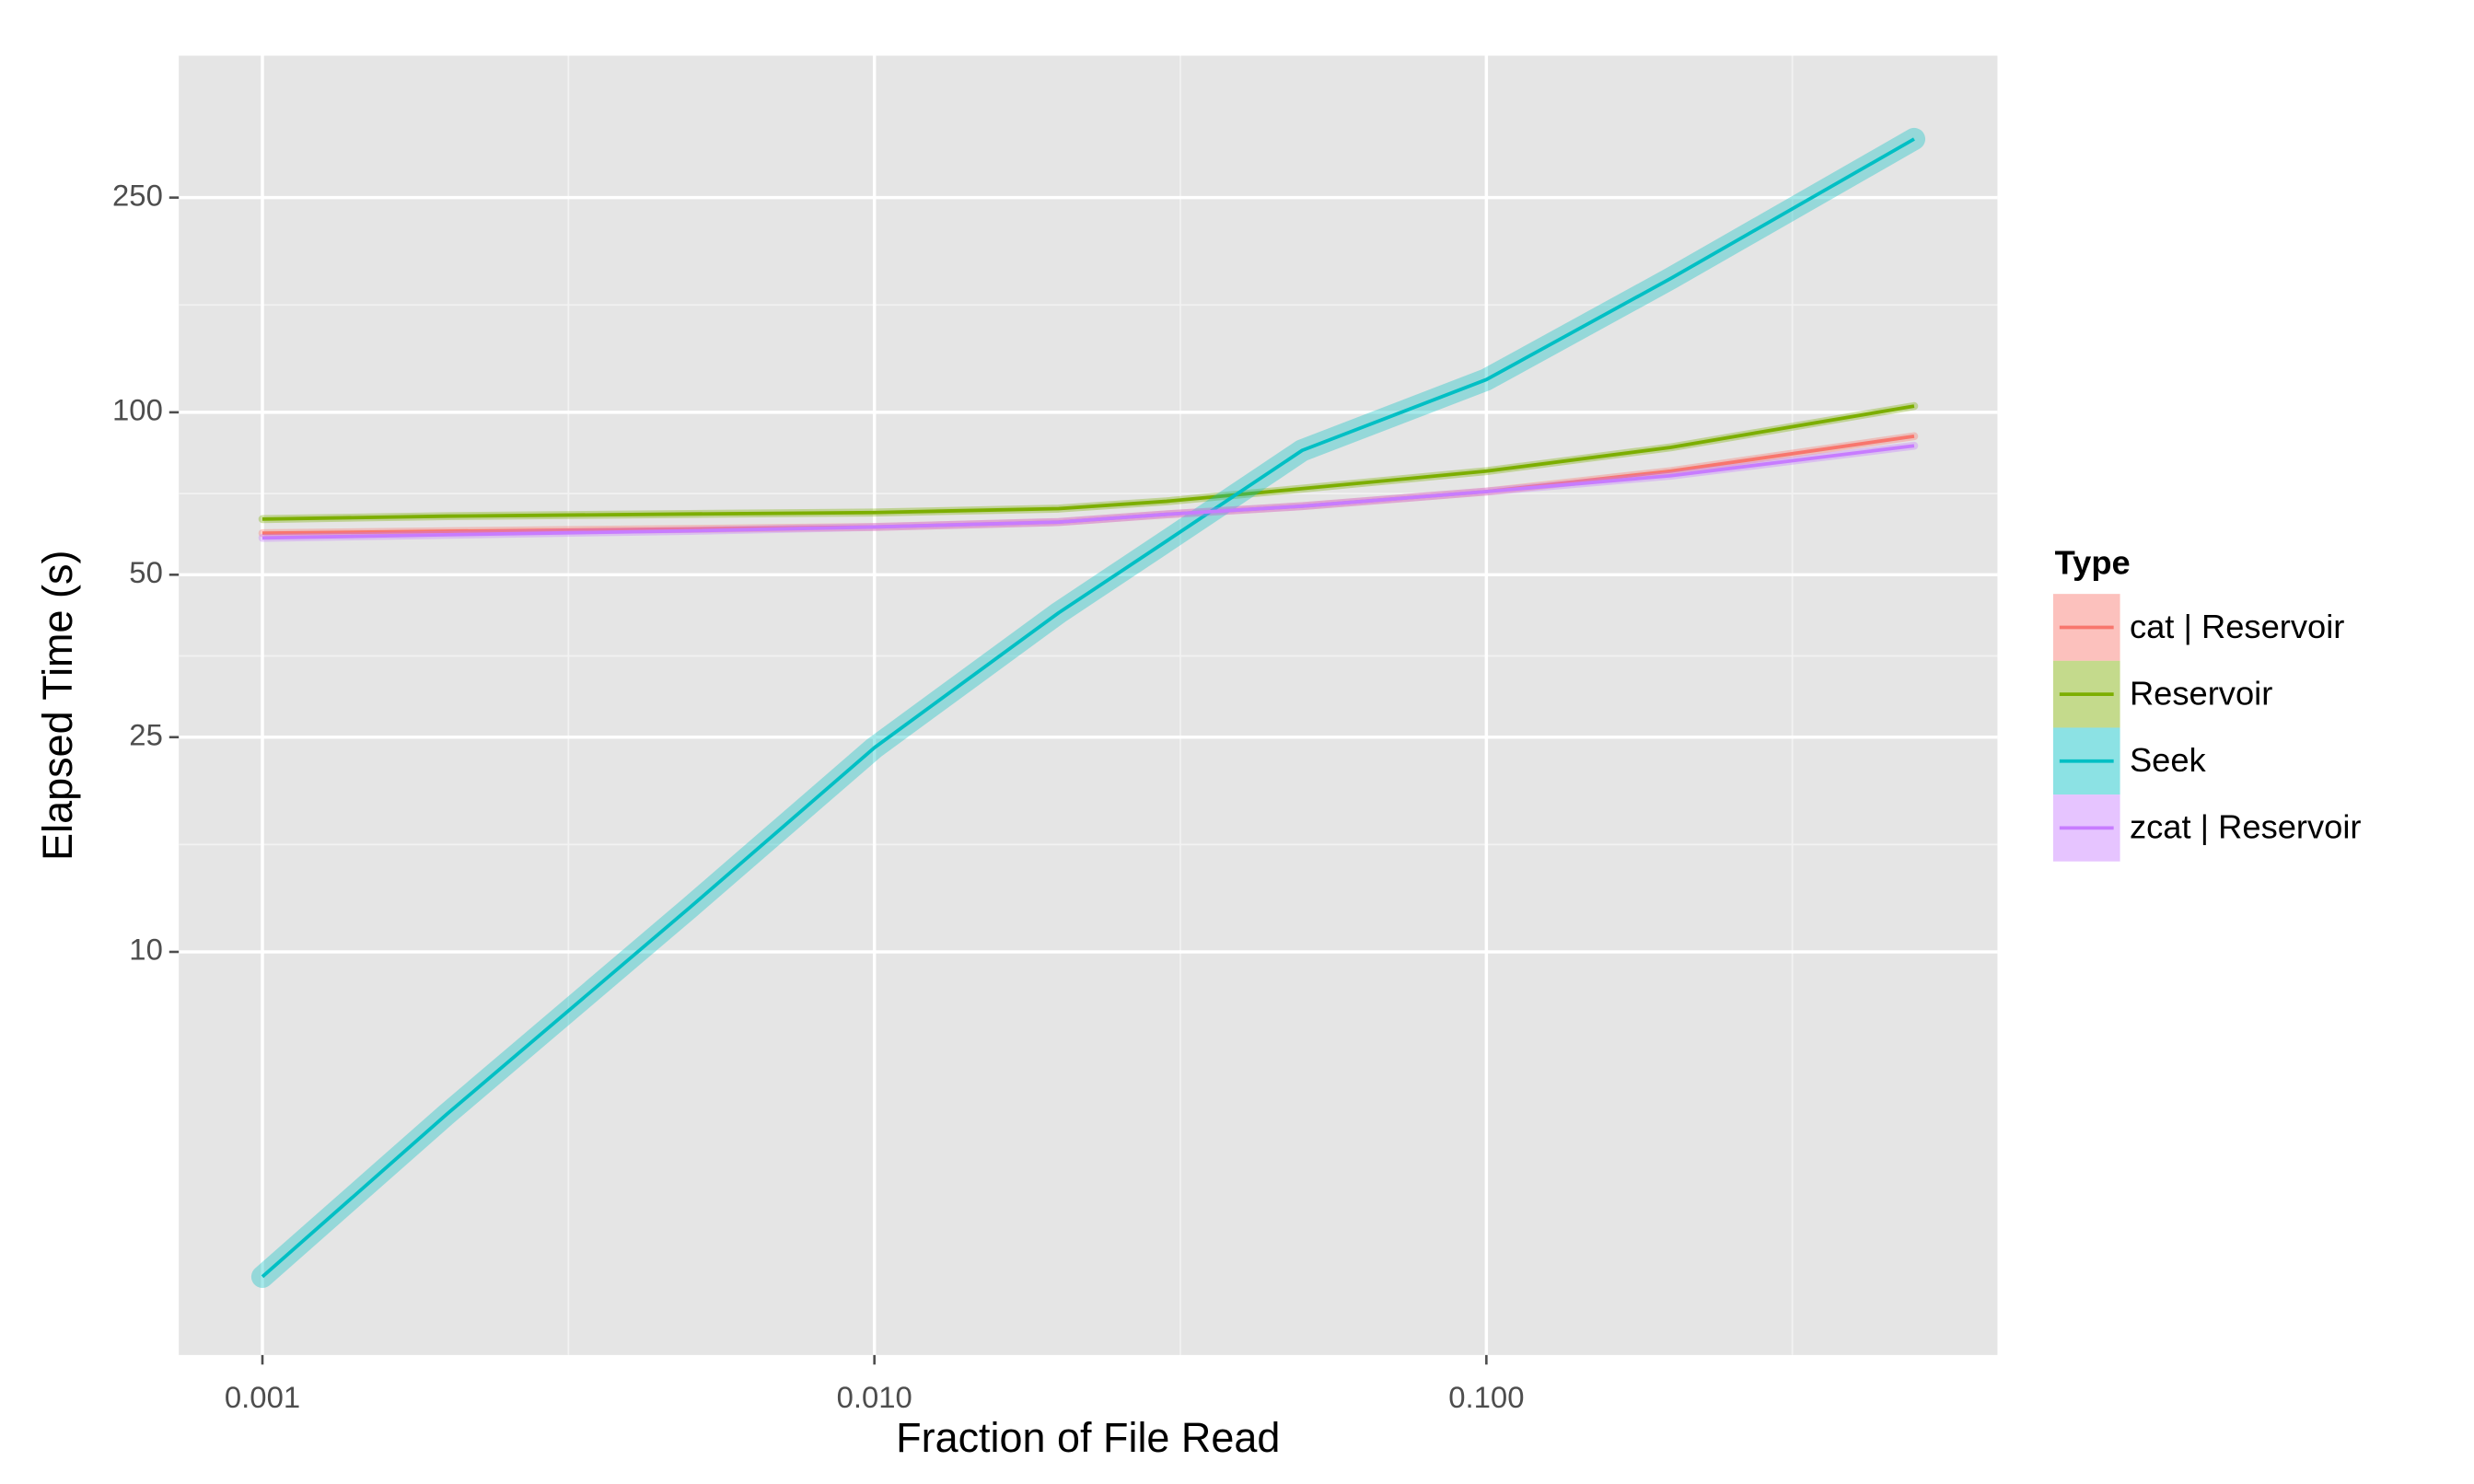  What do you see at coordinates (2237, 626) in the screenshot?
I see `legend-label: cat | Reservoir` at bounding box center [2237, 626].